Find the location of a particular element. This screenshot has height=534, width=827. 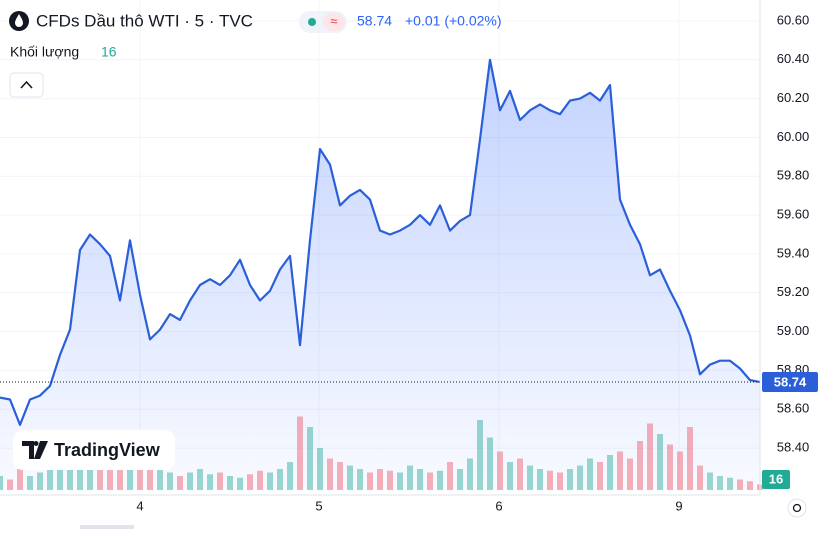

y-tick-label: 59.20 is located at coordinates (793, 291).